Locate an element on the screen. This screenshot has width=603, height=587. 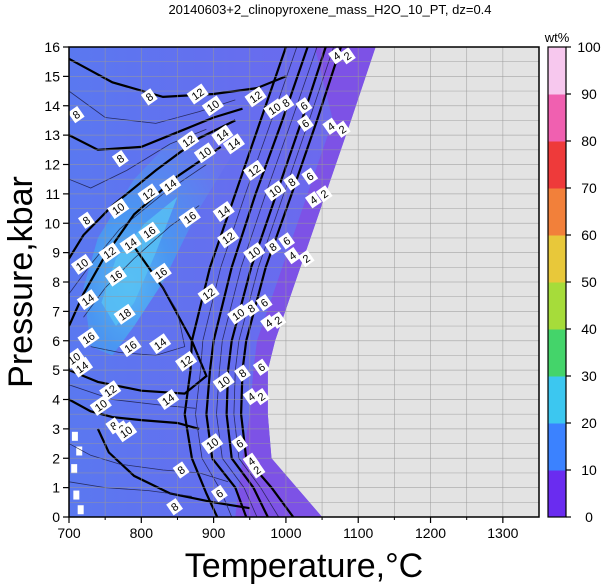
x-tick-label: 1200 is located at coordinates (430, 533).